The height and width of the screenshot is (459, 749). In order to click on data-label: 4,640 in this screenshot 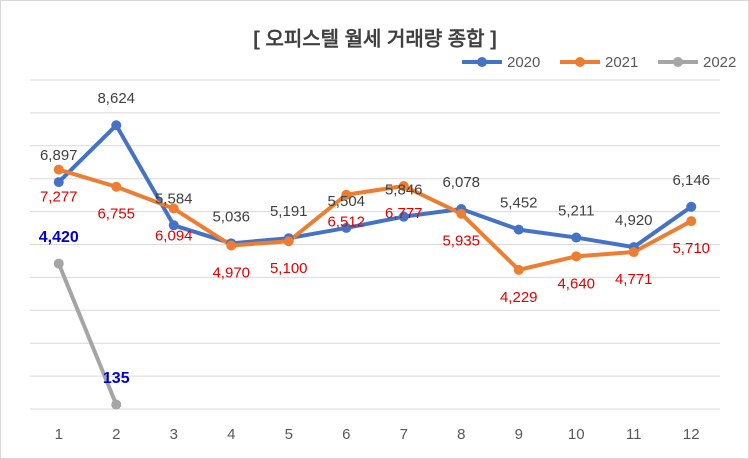, I will do `click(576, 283)`.